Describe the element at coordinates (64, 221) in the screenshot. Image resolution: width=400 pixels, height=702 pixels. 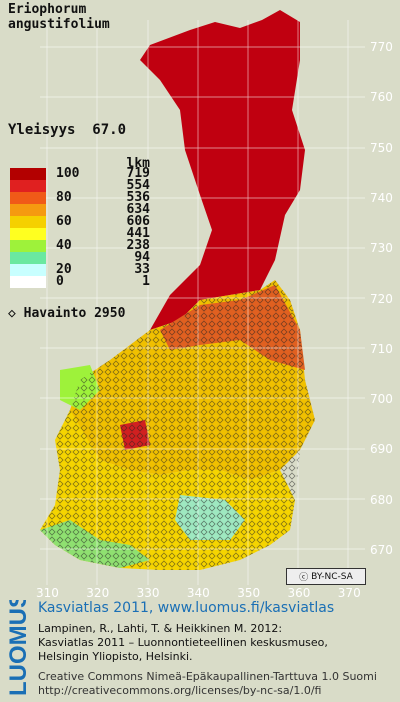
I see `legend-label: 60` at that location.